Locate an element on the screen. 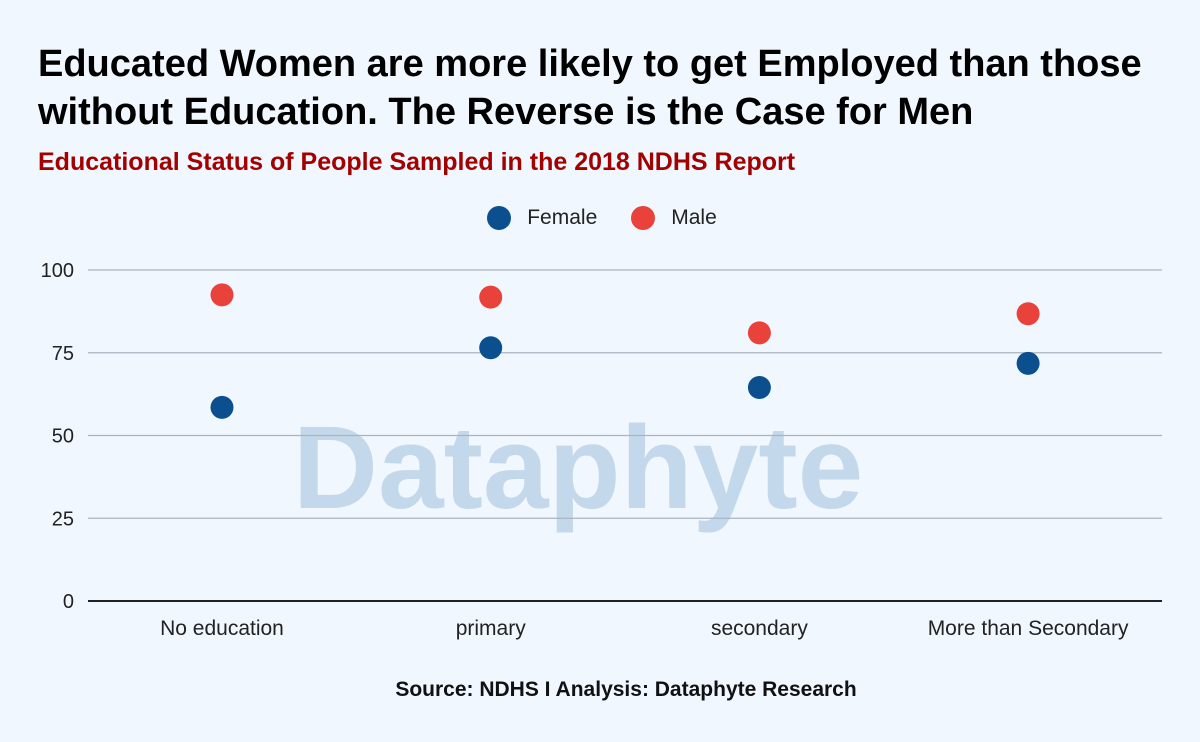 The height and width of the screenshot is (742, 1200). x-tick-label: No education is located at coordinates (222, 628).